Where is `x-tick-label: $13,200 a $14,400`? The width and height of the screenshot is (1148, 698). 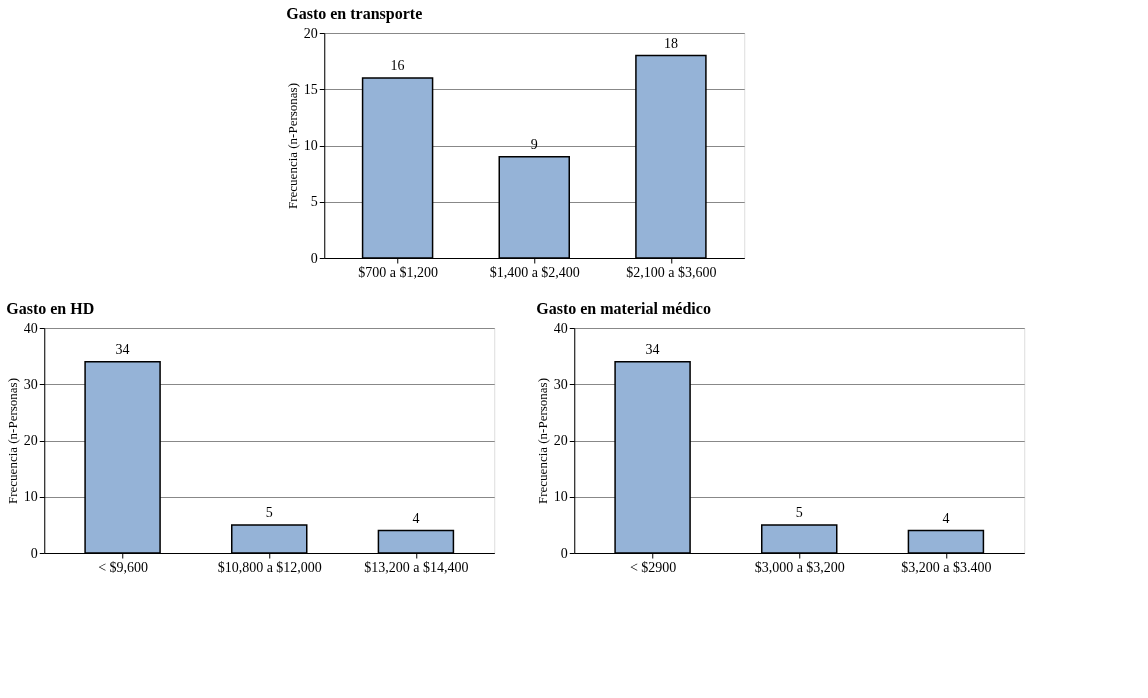 x-tick-label: $13,200 a $14,400 is located at coordinates (416, 567).